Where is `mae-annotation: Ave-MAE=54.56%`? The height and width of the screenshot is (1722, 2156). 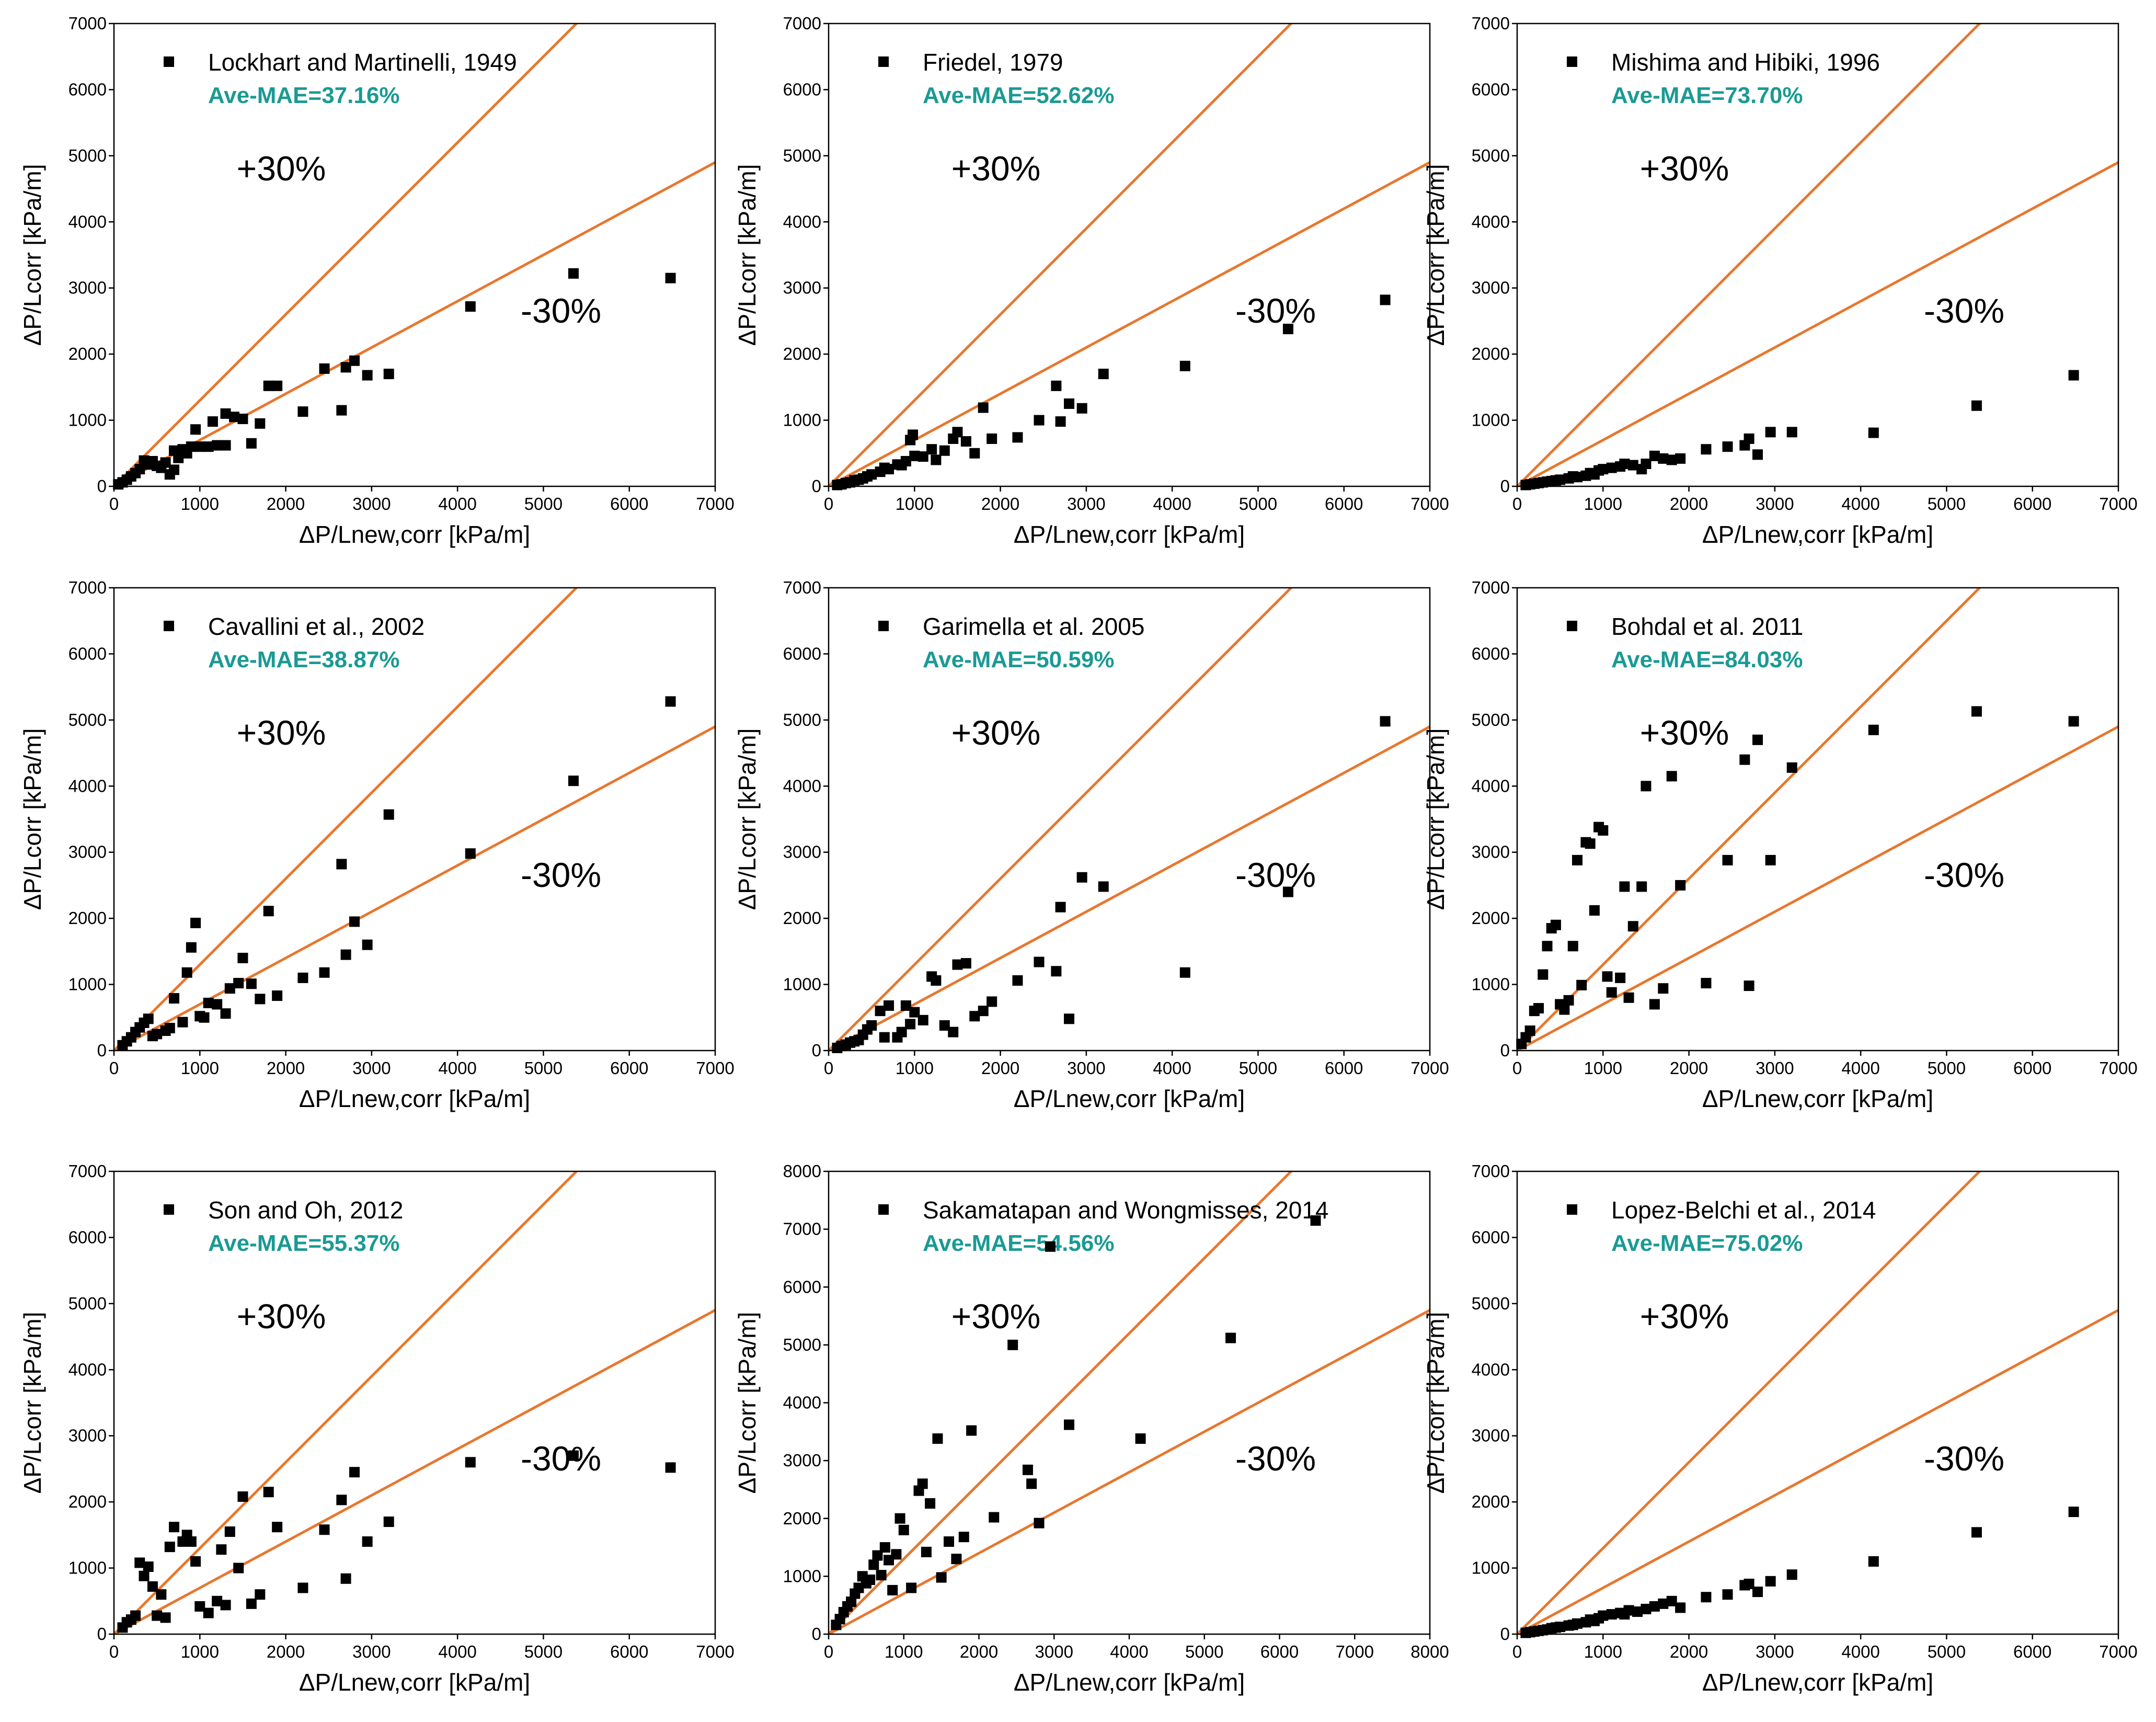 mae-annotation: Ave-MAE=54.56% is located at coordinates (1018, 1243).